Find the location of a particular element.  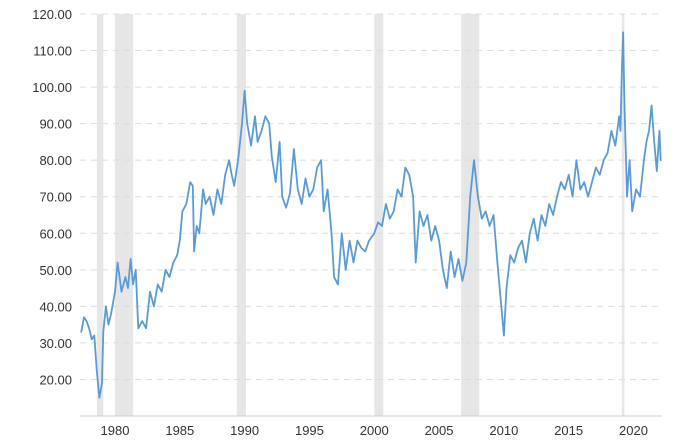

x-tick-label: 2020 is located at coordinates (633, 430).